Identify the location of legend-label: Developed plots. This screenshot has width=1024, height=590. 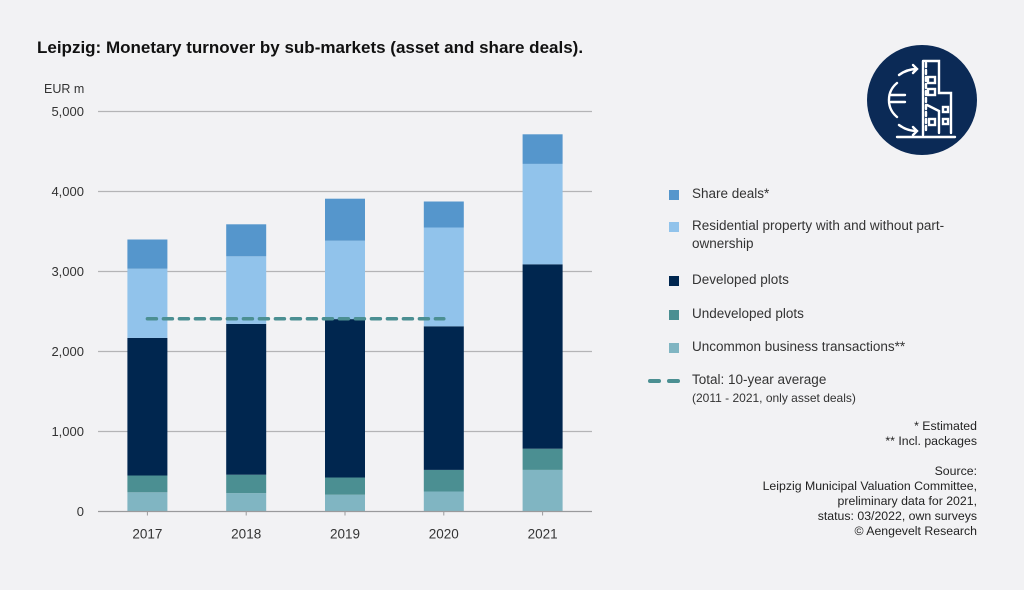
(740, 279).